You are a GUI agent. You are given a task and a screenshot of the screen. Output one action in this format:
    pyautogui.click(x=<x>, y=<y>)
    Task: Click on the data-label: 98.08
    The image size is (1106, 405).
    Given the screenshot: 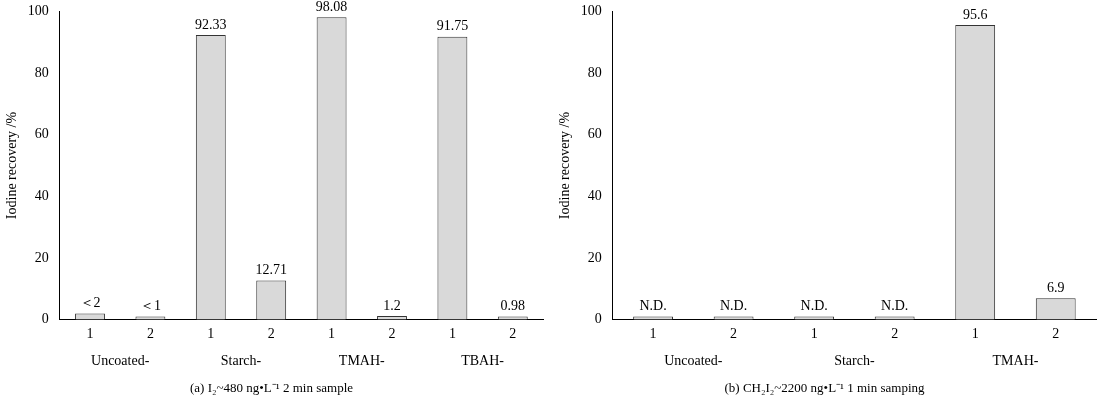 What is the action you would take?
    pyautogui.click(x=331, y=7)
    